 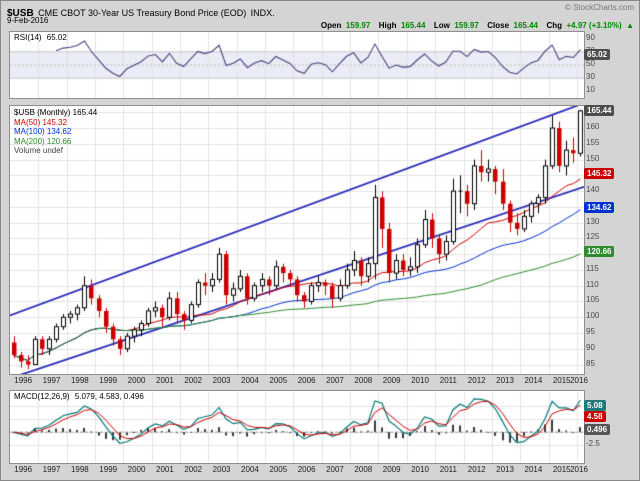 I want to click on low-label: Low, so click(x=441, y=25).